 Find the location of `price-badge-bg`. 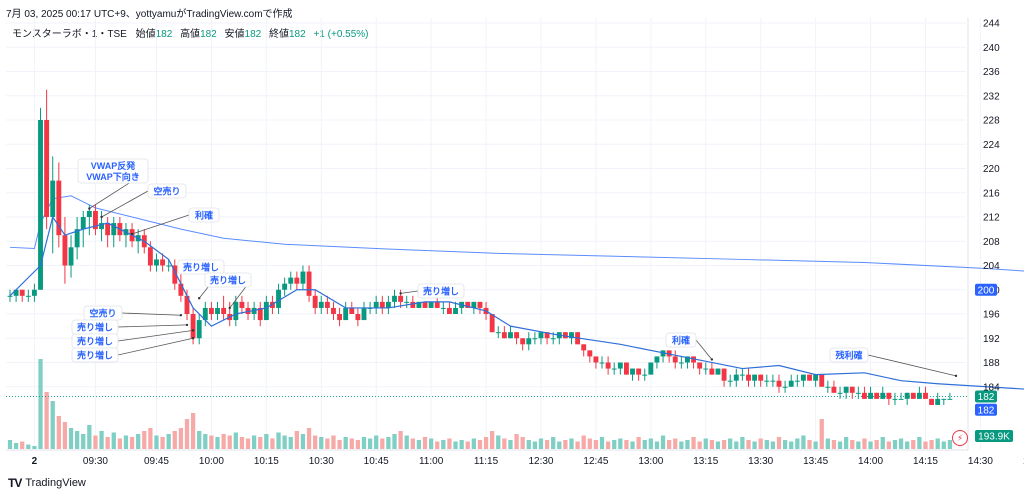

price-badge-bg is located at coordinates (986, 289).